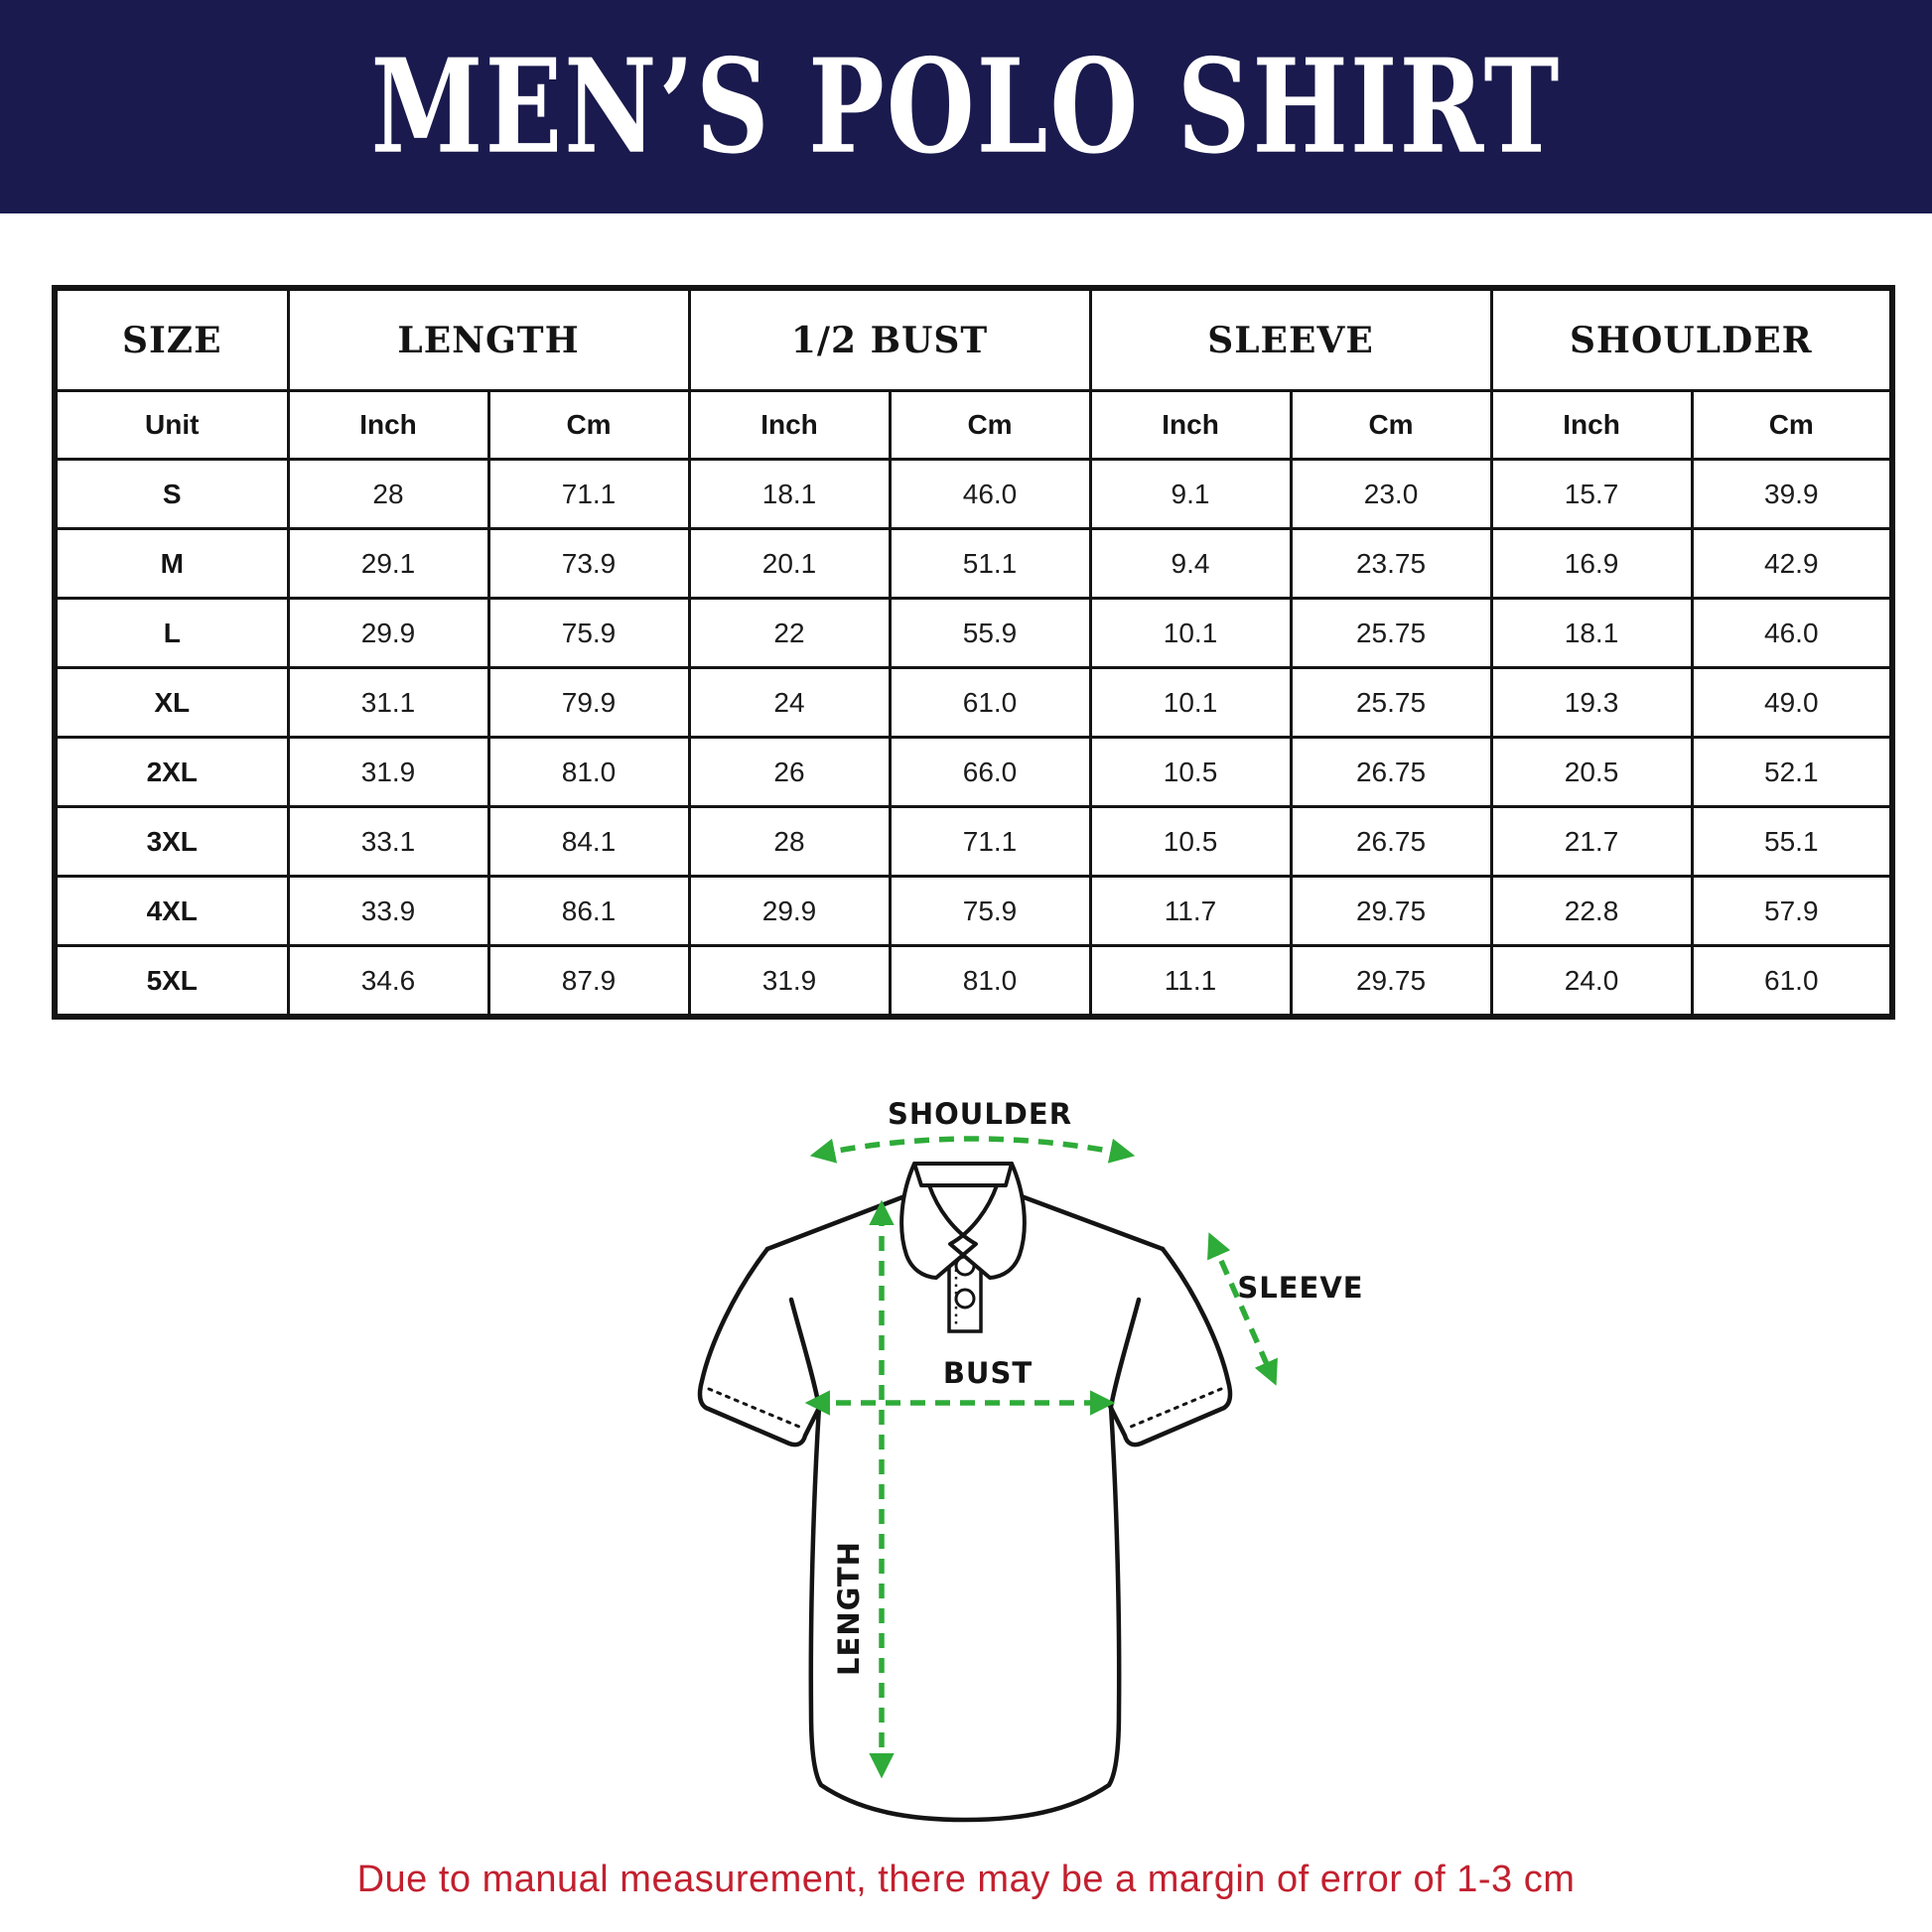  Describe the element at coordinates (1792, 703) in the screenshot. I see `measurement-cell: 49.0` at that location.